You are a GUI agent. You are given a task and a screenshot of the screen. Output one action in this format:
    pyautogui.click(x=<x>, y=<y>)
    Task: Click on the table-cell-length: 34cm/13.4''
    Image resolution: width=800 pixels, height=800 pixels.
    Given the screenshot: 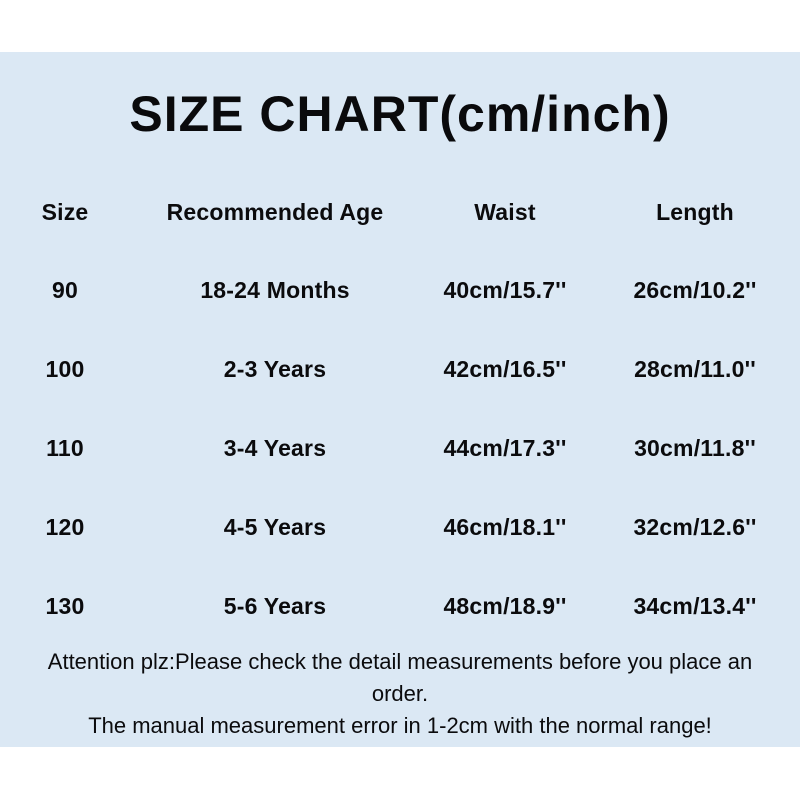 What is the action you would take?
    pyautogui.click(x=695, y=606)
    